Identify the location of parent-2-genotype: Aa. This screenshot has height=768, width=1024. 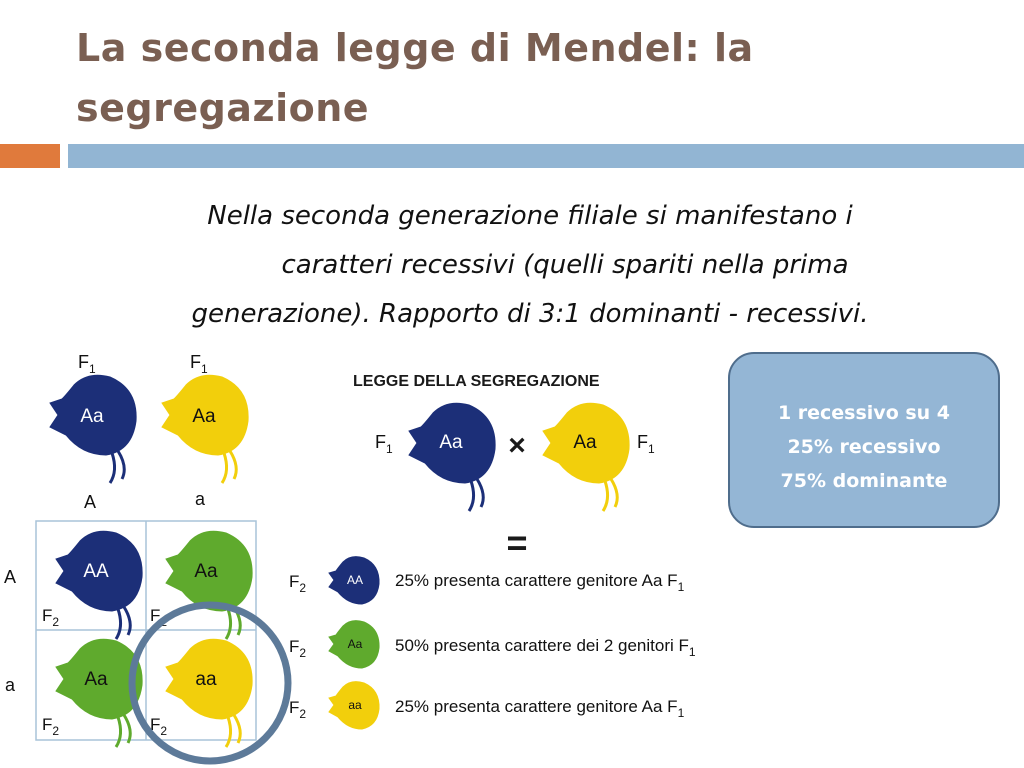
(204, 416).